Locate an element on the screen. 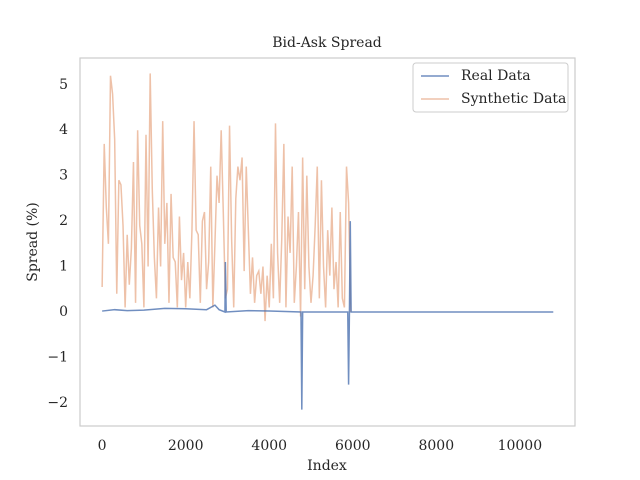 The width and height of the screenshot is (640, 480). y-tick-label: 0 is located at coordinates (63, 312).